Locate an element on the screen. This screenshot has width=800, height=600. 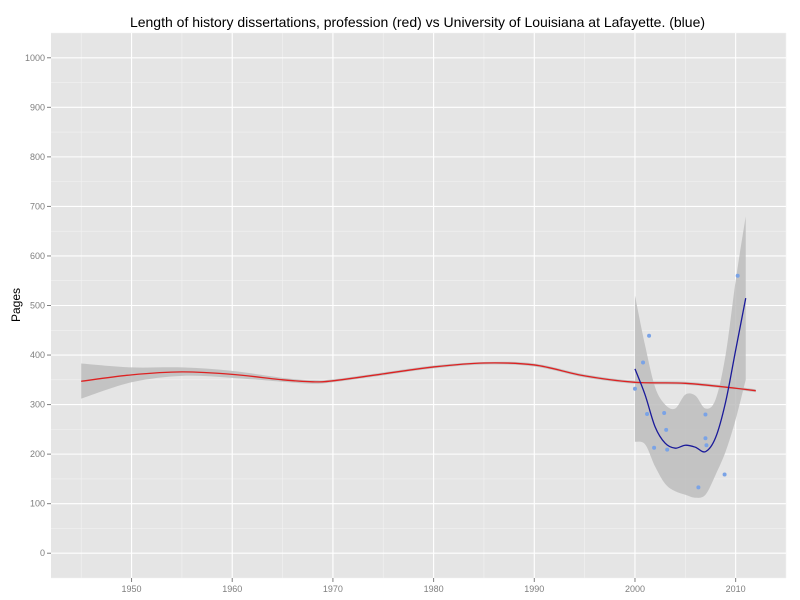
y-tick-label: 900 is located at coordinates (37, 107).